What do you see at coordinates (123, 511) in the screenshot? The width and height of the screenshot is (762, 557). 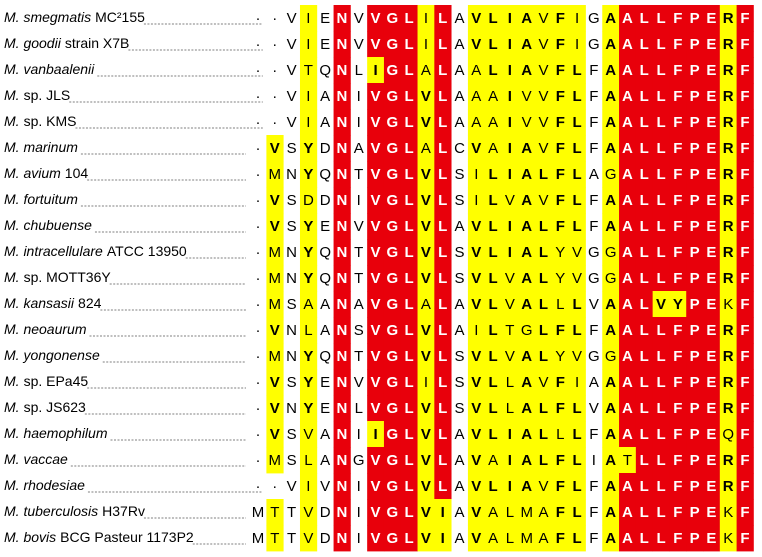 I see `strain-name: H37Rv` at bounding box center [123, 511].